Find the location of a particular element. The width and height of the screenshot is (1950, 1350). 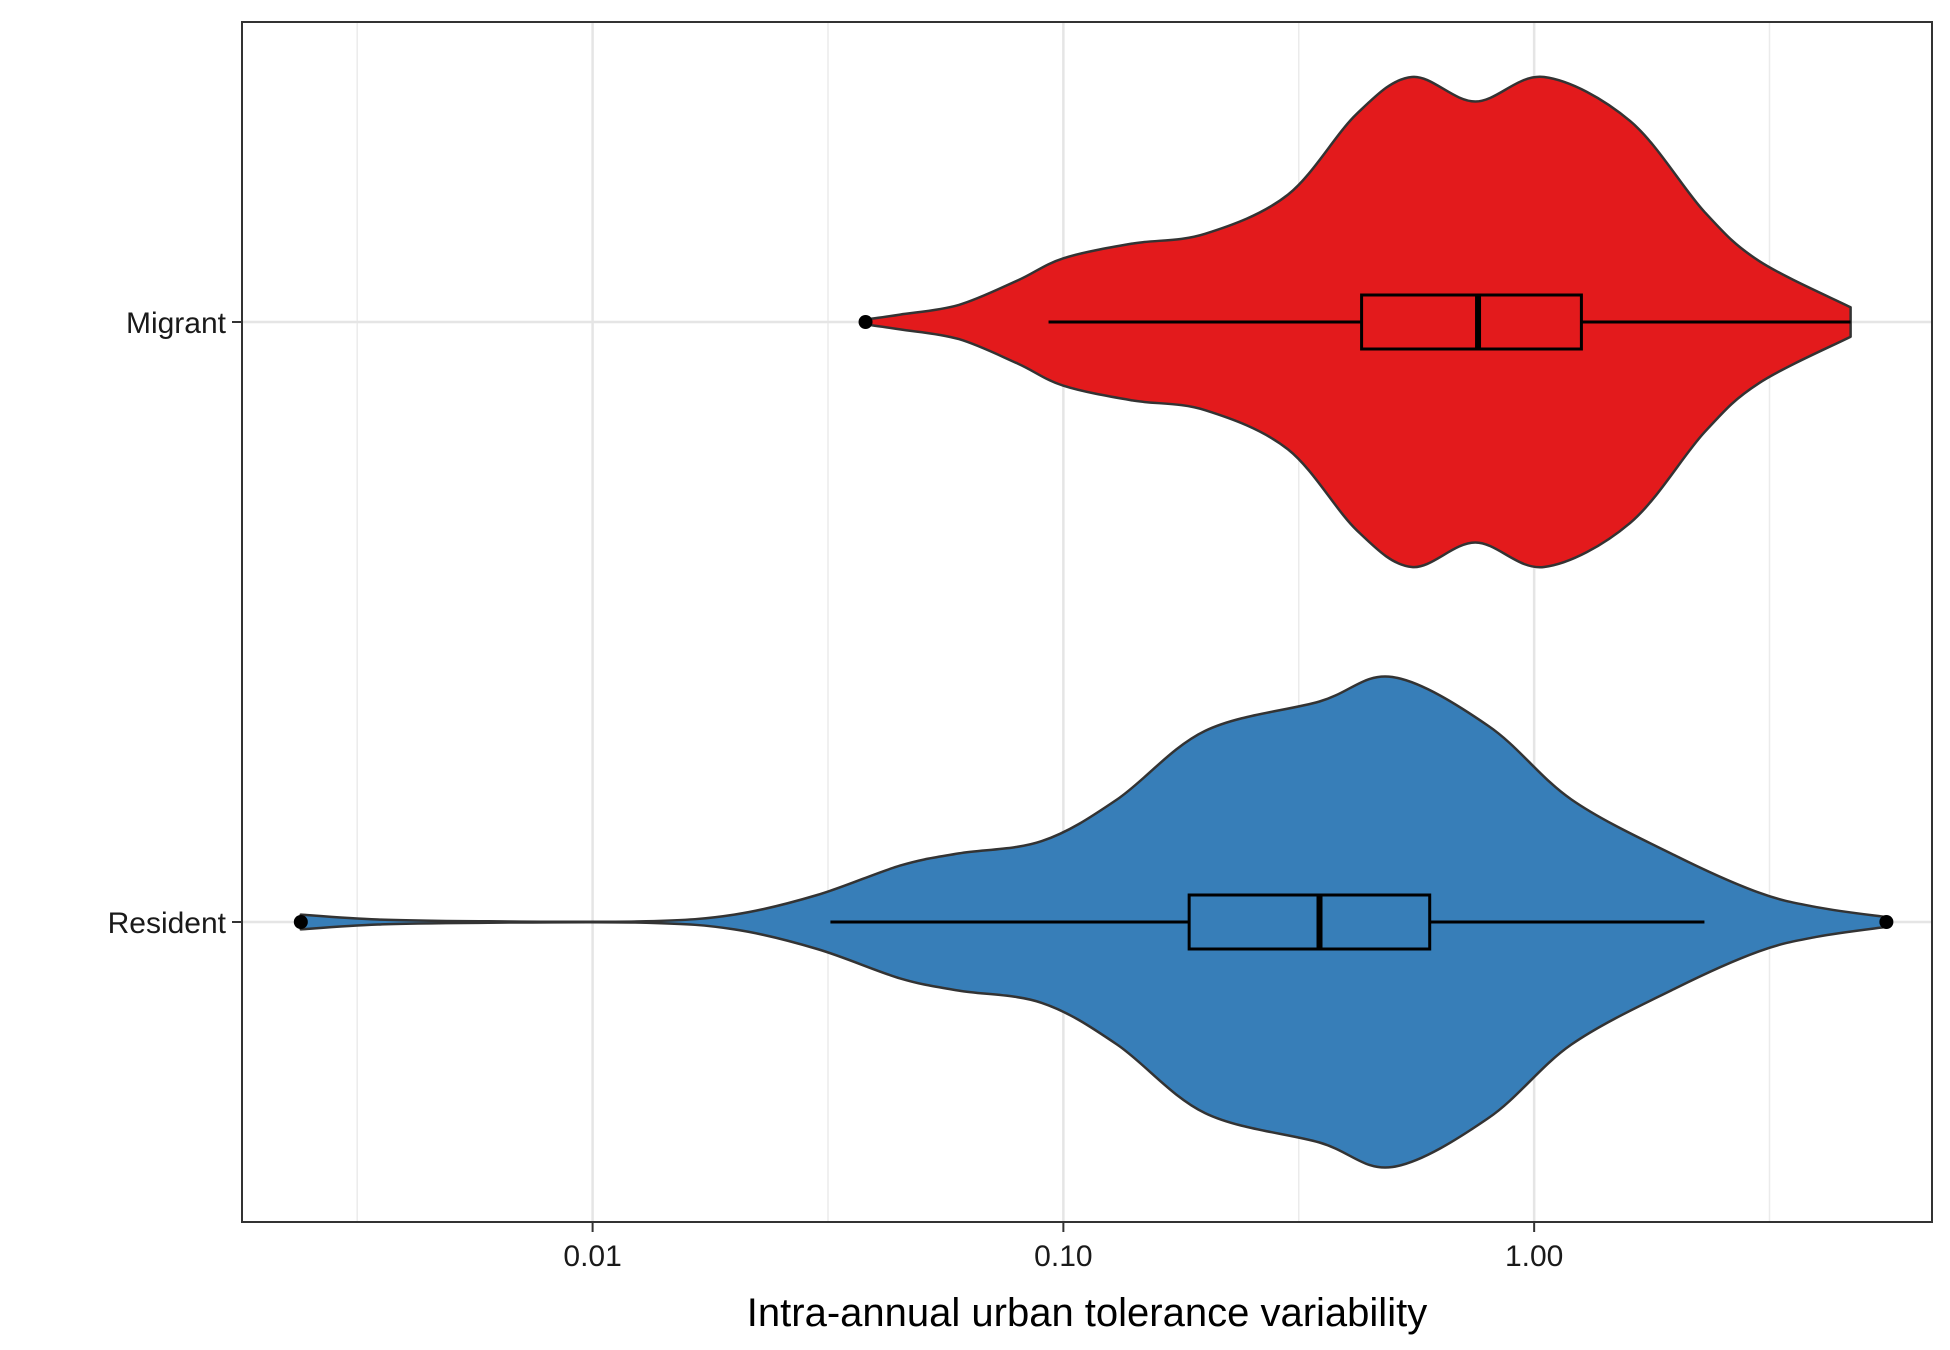

box-migrant is located at coordinates (1471, 322).